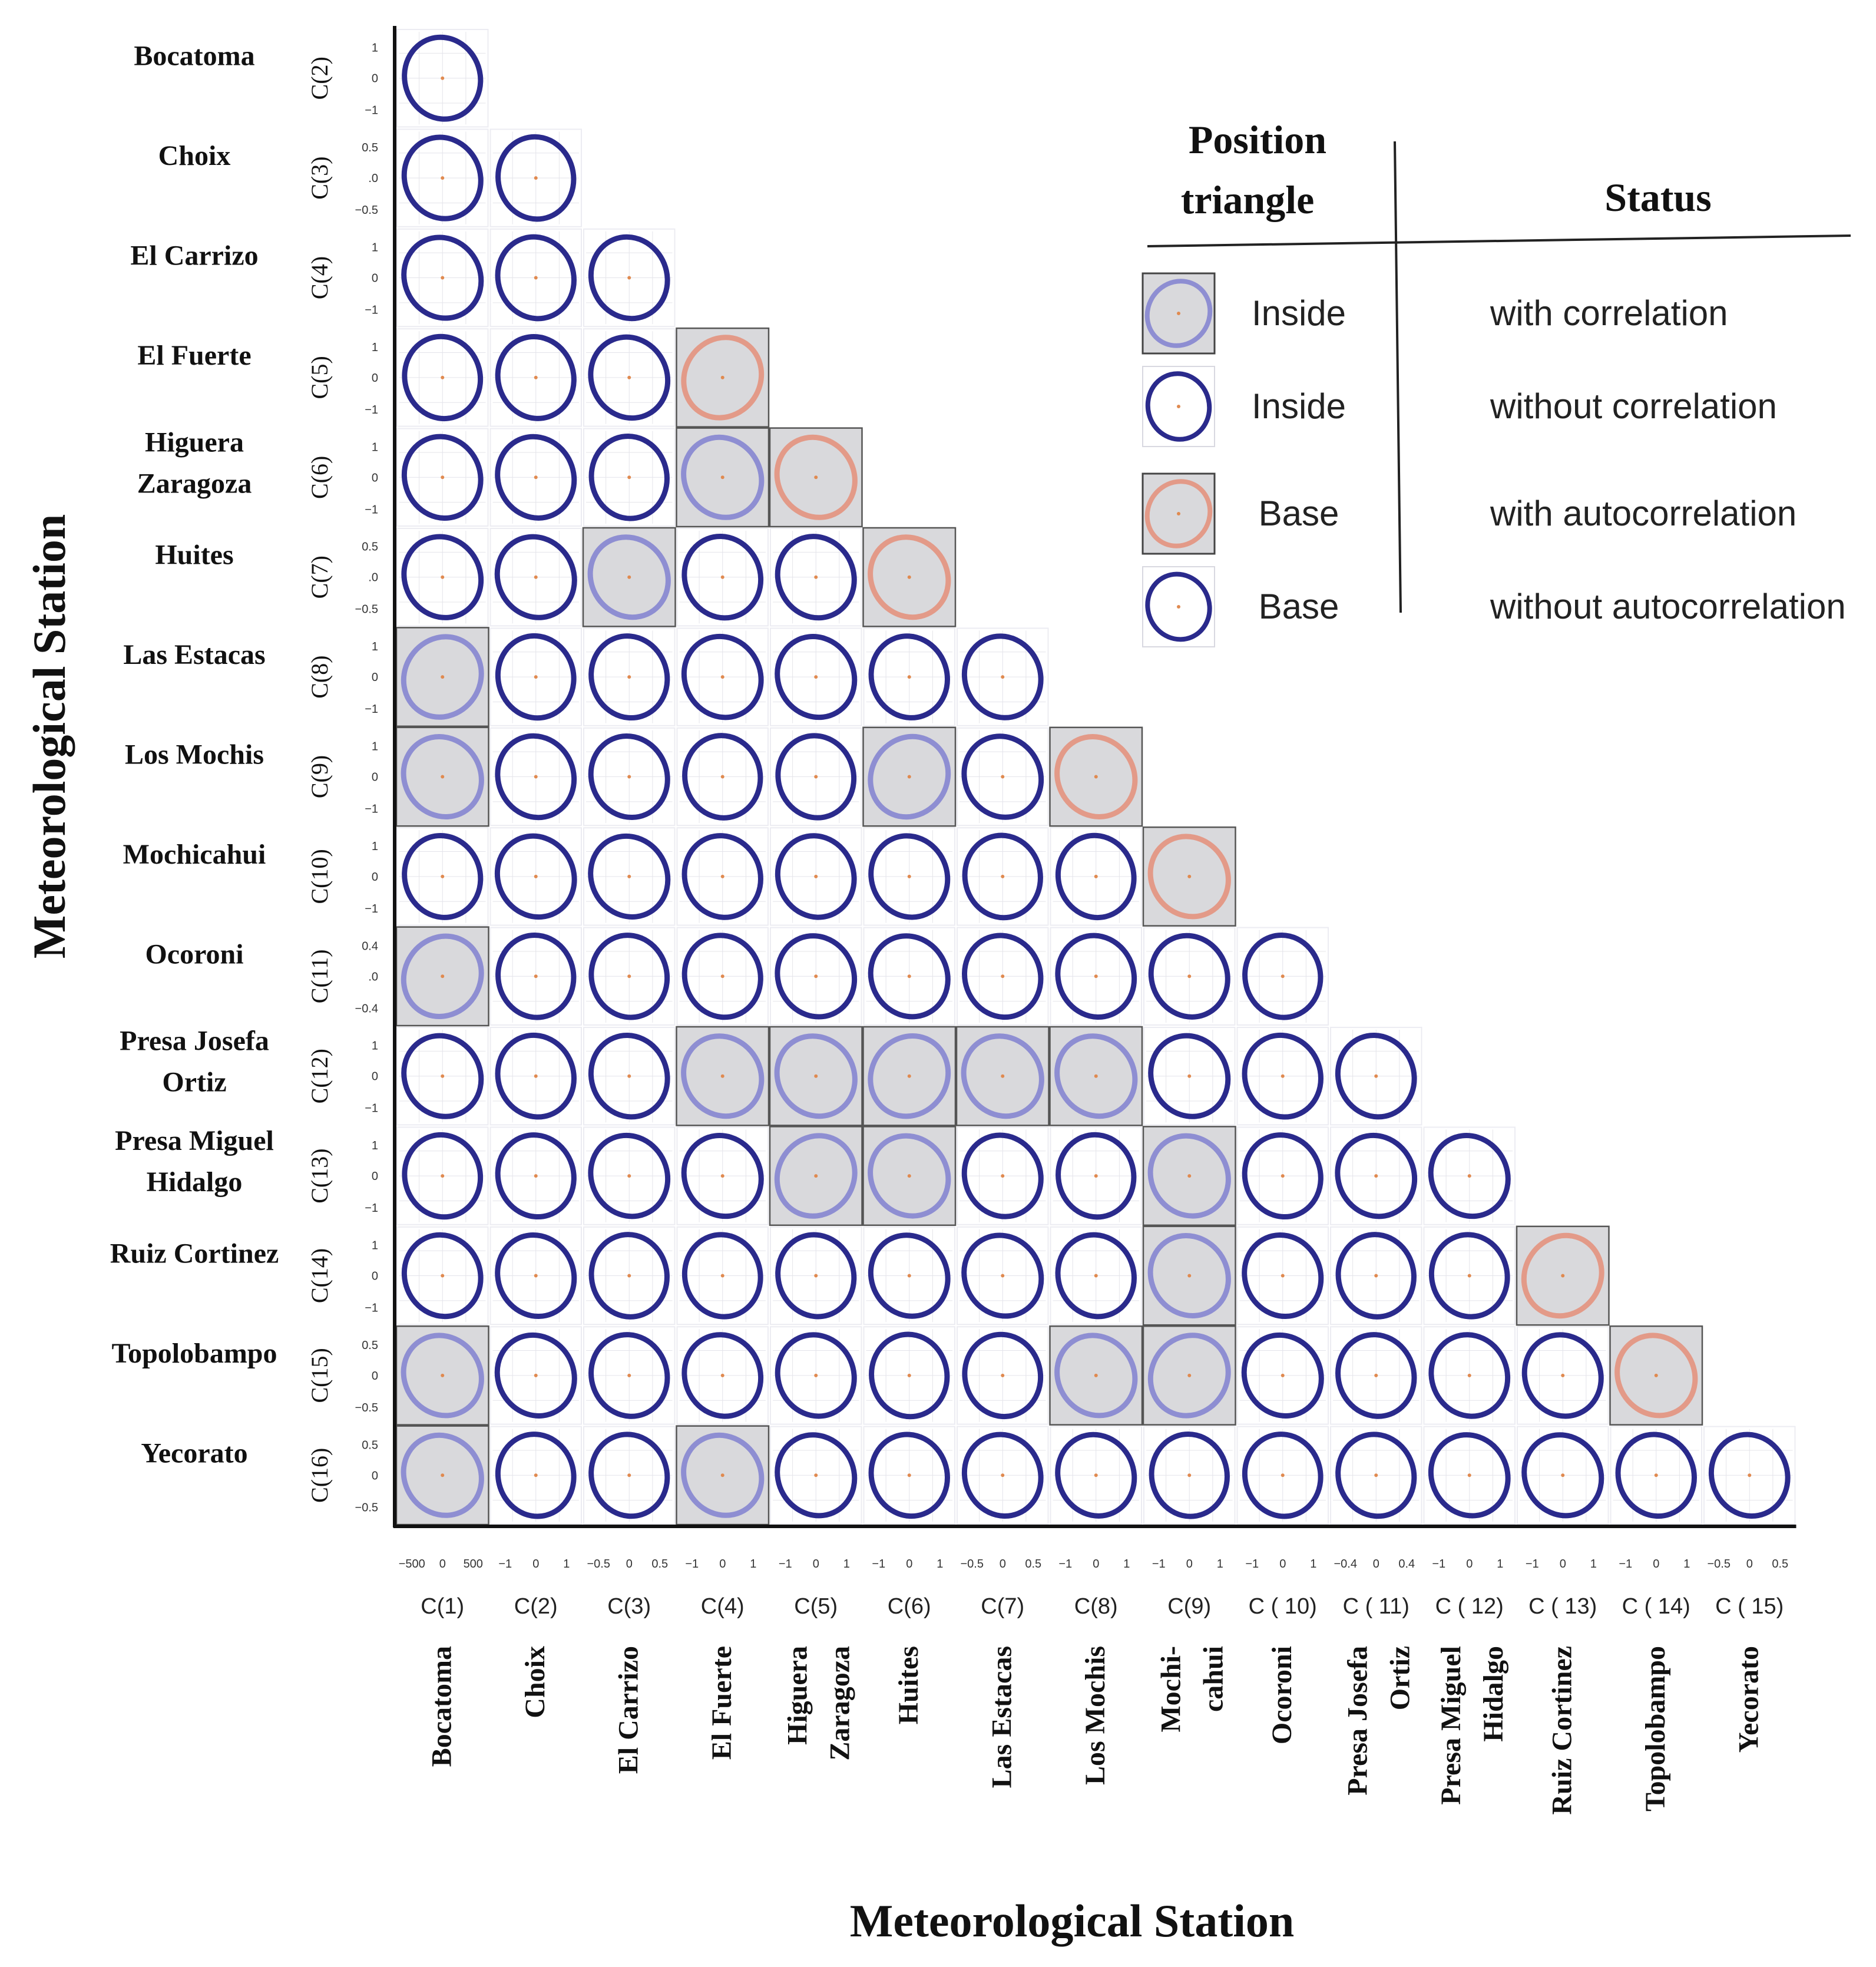 The width and height of the screenshot is (1876, 1967). I want to click on column-code-label: C(1), so click(442, 1607).